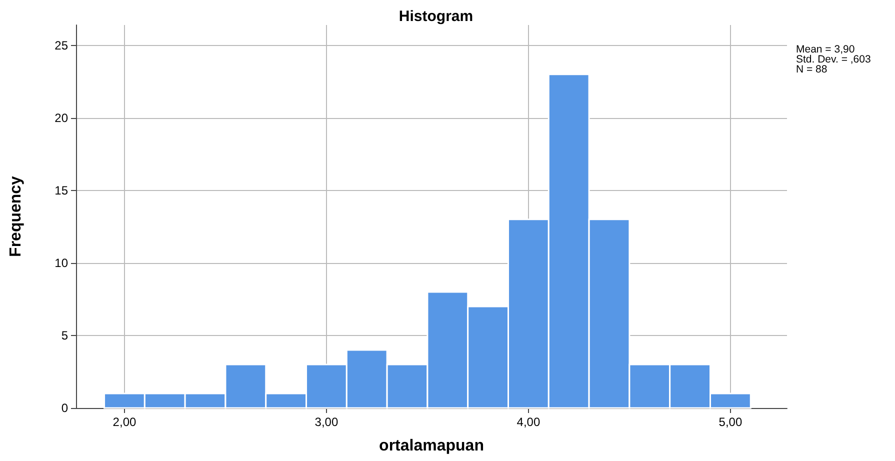  Describe the element at coordinates (61, 263) in the screenshot. I see `y-tick-label: 10` at that location.